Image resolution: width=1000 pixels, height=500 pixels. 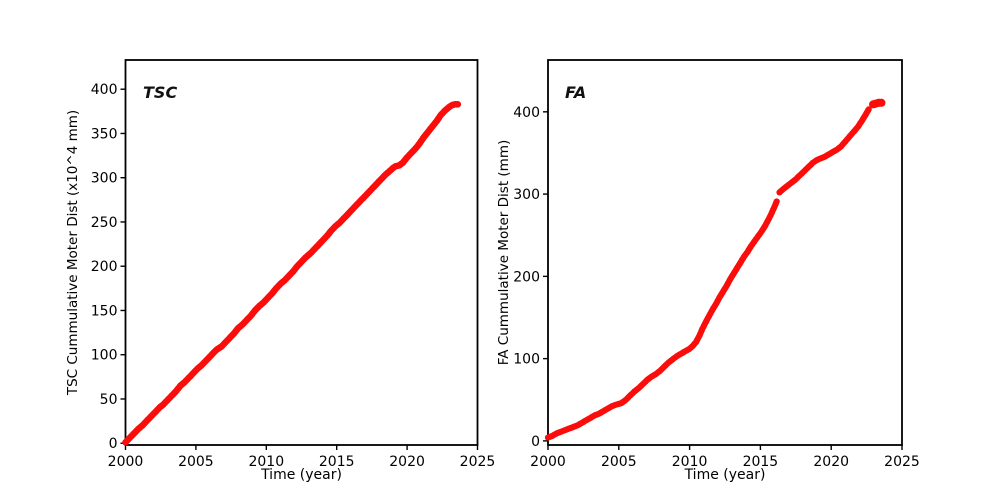 What do you see at coordinates (72, 252) in the screenshot?
I see `tsc-y-axis-label: TSC Cummulative Moter Dist (x10^4 mm)` at bounding box center [72, 252].